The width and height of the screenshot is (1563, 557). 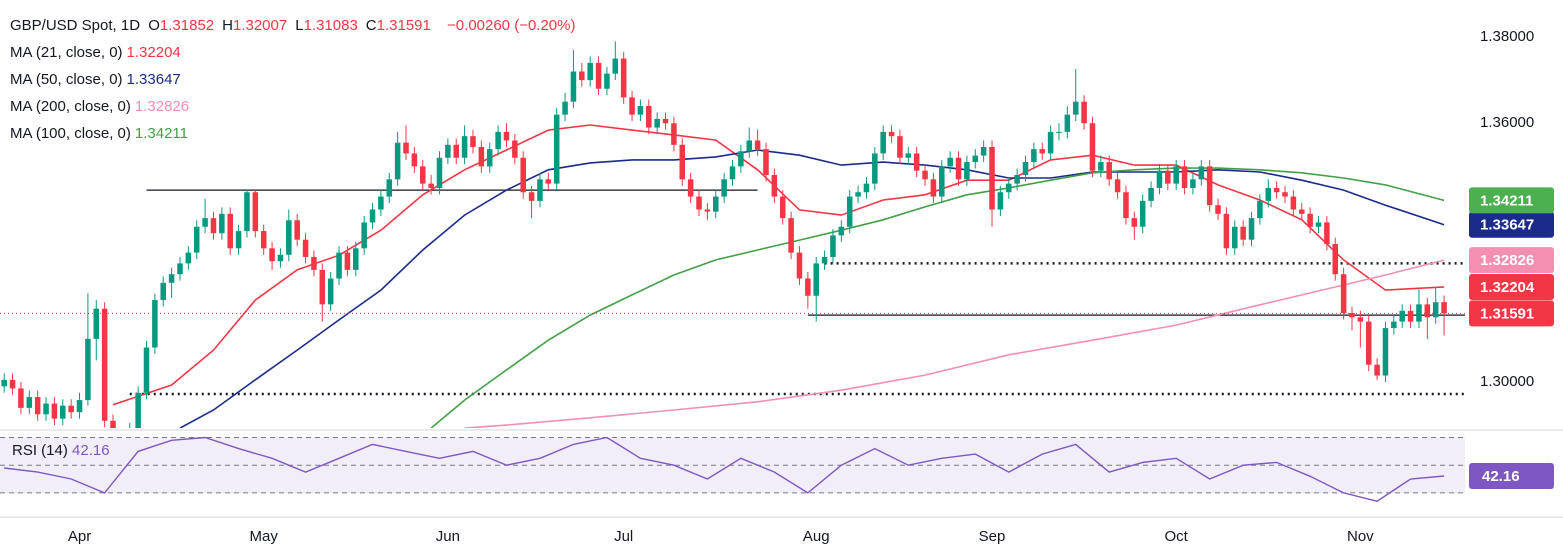 What do you see at coordinates (227, 25) in the screenshot?
I see `ohlc-label: H` at bounding box center [227, 25].